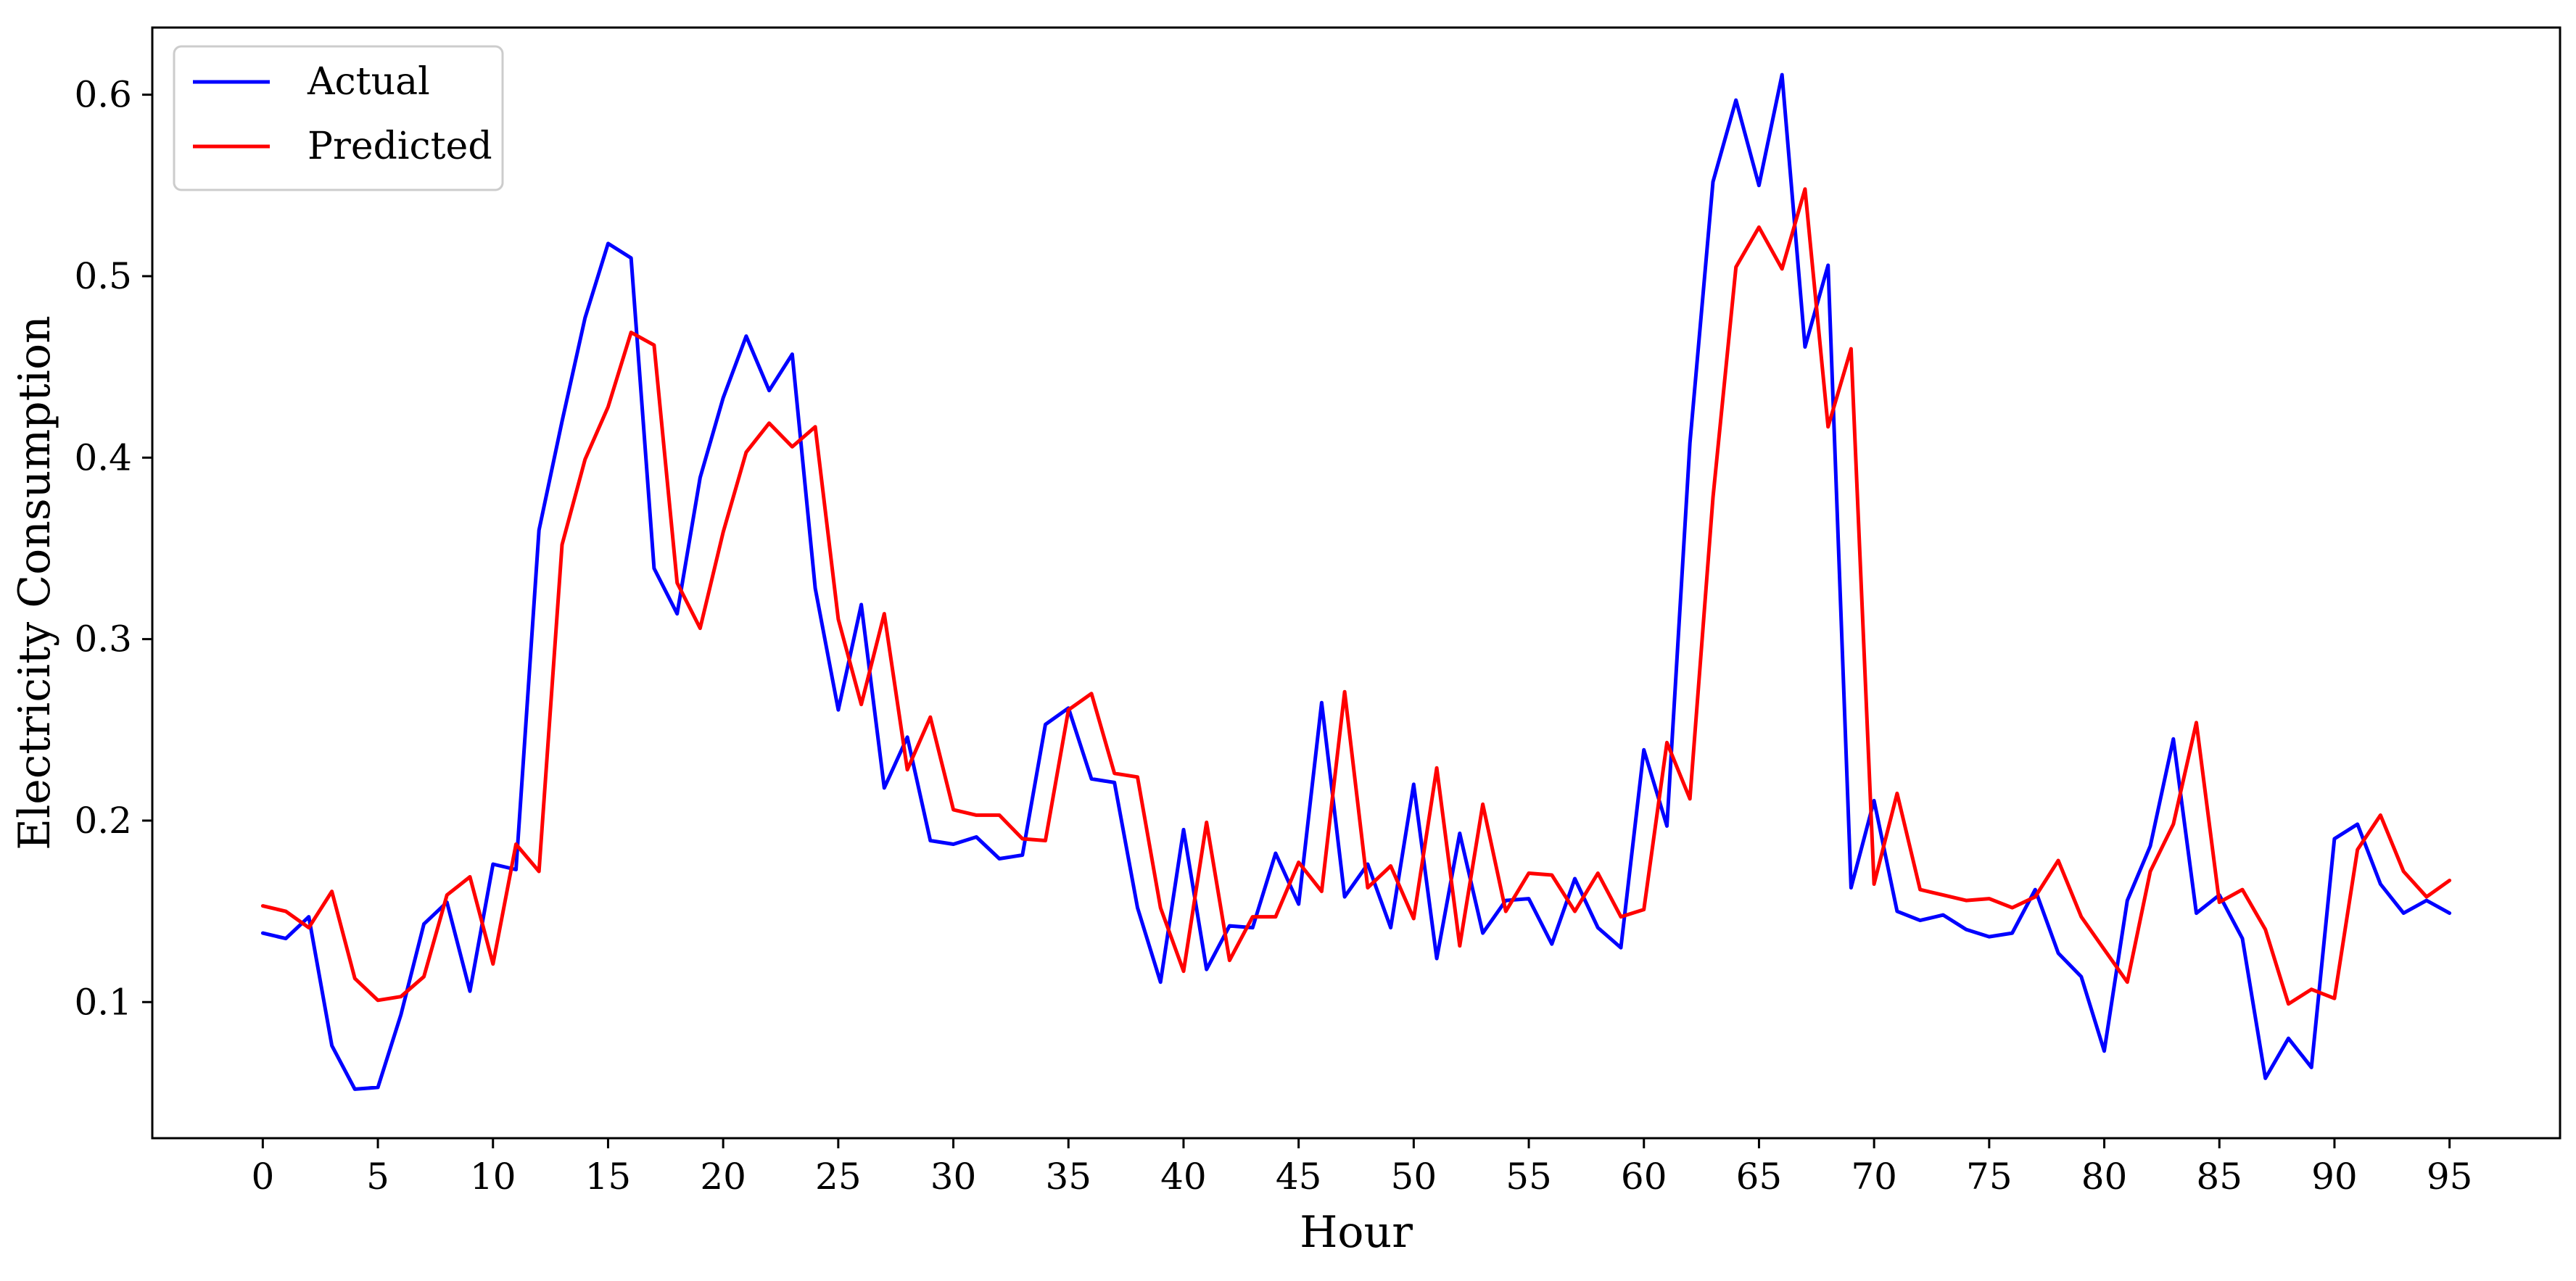  Describe the element at coordinates (1874, 1177) in the screenshot. I see `x-tick-label: 70` at that location.